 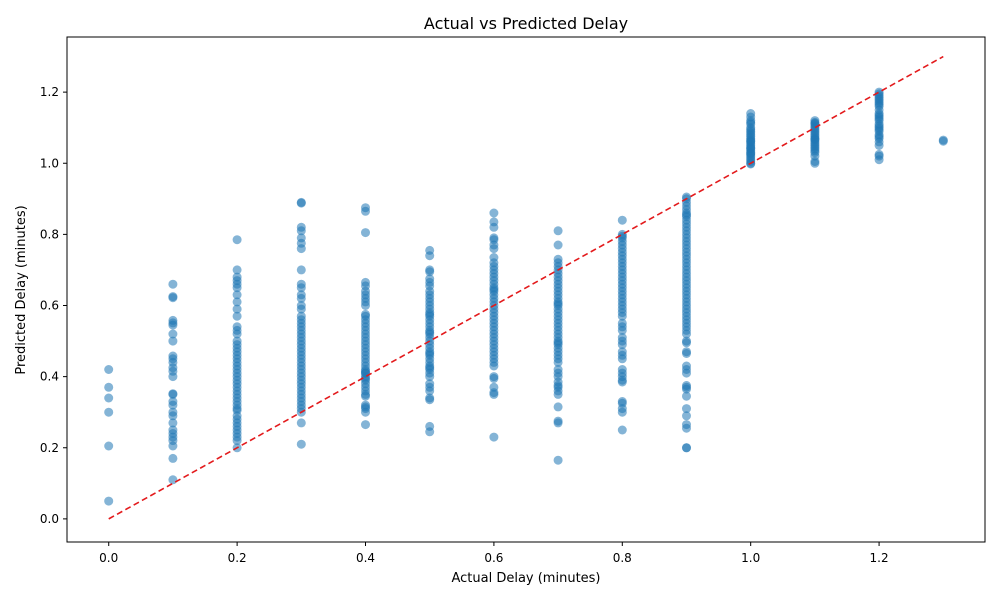 What do you see at coordinates (49, 519) in the screenshot?
I see `y-tick-label: 0.0` at bounding box center [49, 519].